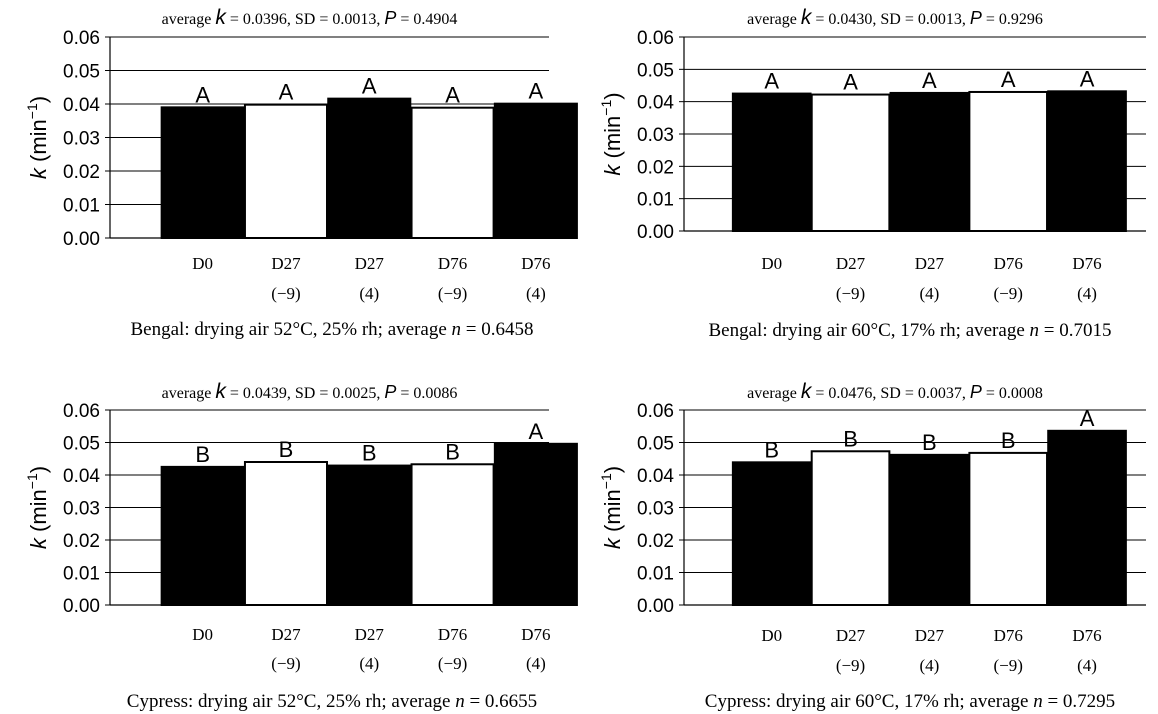 Image resolution: width=1158 pixels, height=714 pixels. What do you see at coordinates (1079, 701) in the screenshot?
I see `caption-text: = 0.7295` at bounding box center [1079, 701].